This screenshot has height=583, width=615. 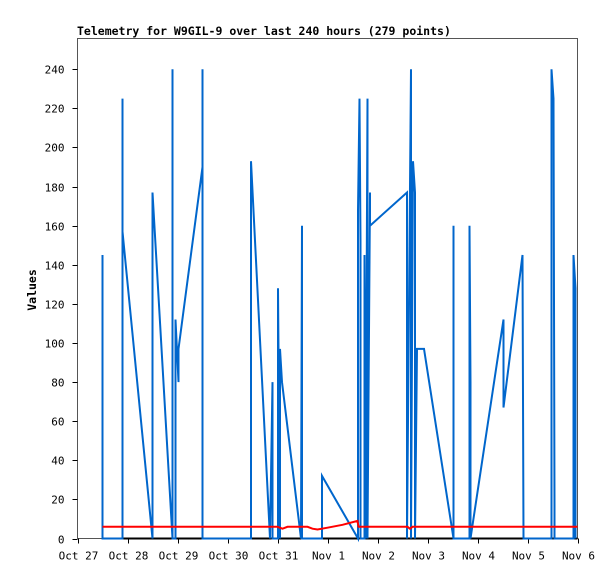 What do you see at coordinates (61, 540) in the screenshot?
I see `y-tick-label: 0` at bounding box center [61, 540].